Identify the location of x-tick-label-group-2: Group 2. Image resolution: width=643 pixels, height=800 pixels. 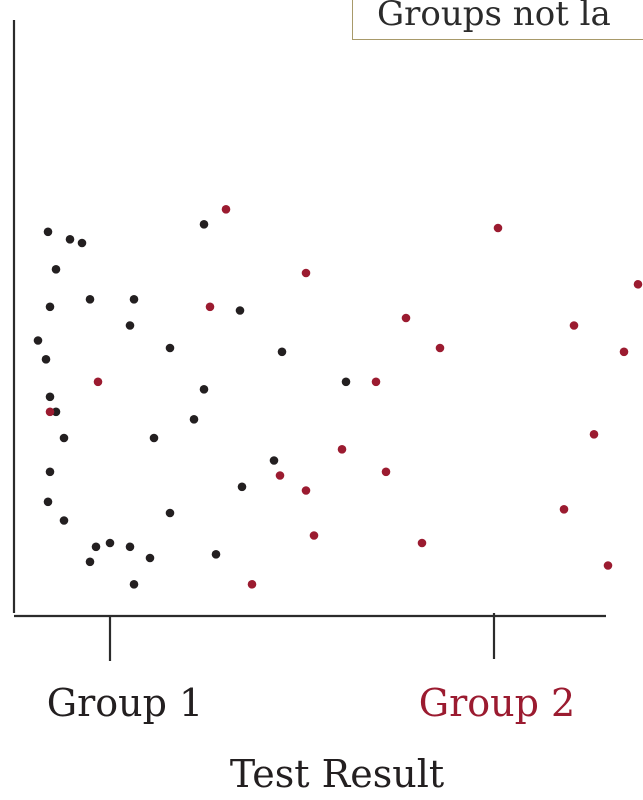
(497, 703).